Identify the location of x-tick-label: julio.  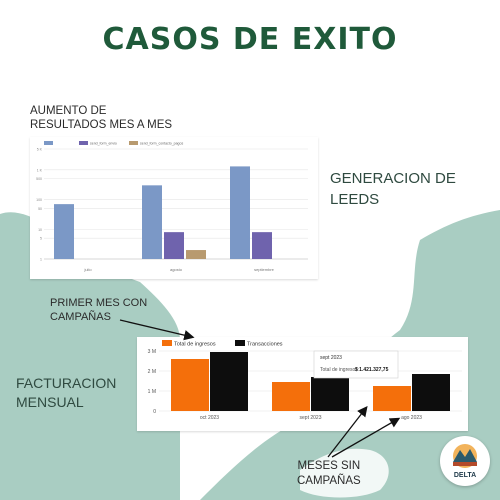
(87, 269).